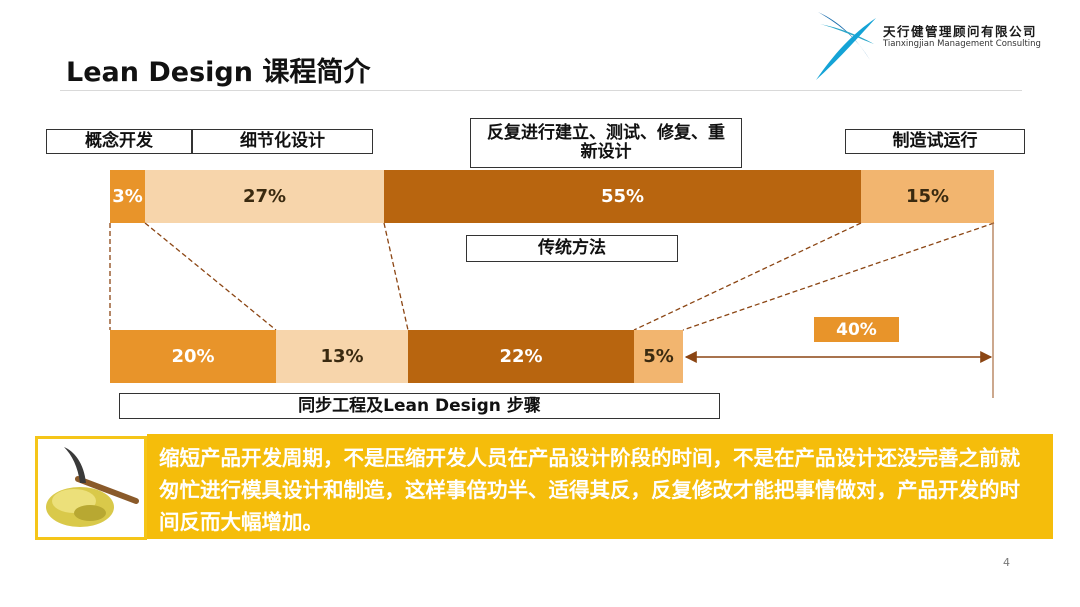 The width and height of the screenshot is (1080, 607). What do you see at coordinates (521, 356) in the screenshot?
I see `lean-segment-iterate: 22%` at bounding box center [521, 356].